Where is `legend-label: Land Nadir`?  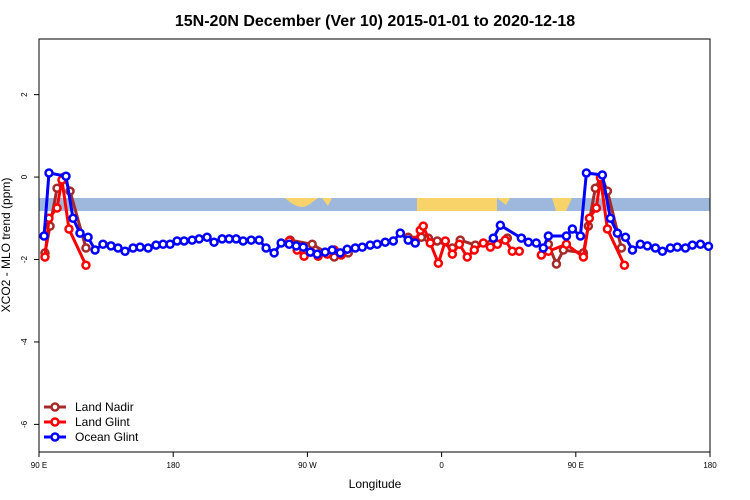 legend-label: Land Nadir is located at coordinates (104, 407).